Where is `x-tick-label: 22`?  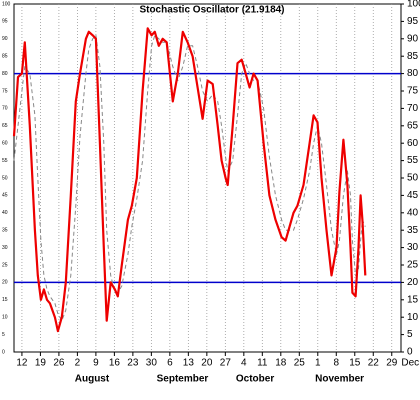
x-tick-label: 22 is located at coordinates (374, 363).